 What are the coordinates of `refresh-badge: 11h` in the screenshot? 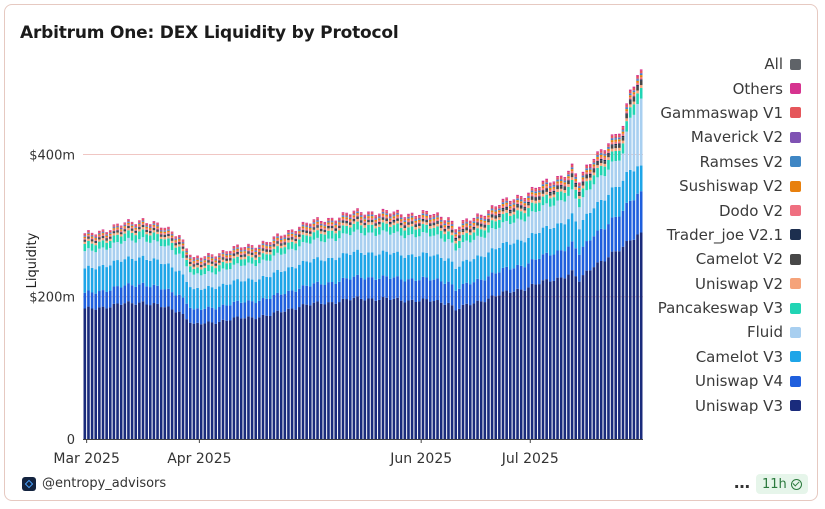 It's located at (782, 484).